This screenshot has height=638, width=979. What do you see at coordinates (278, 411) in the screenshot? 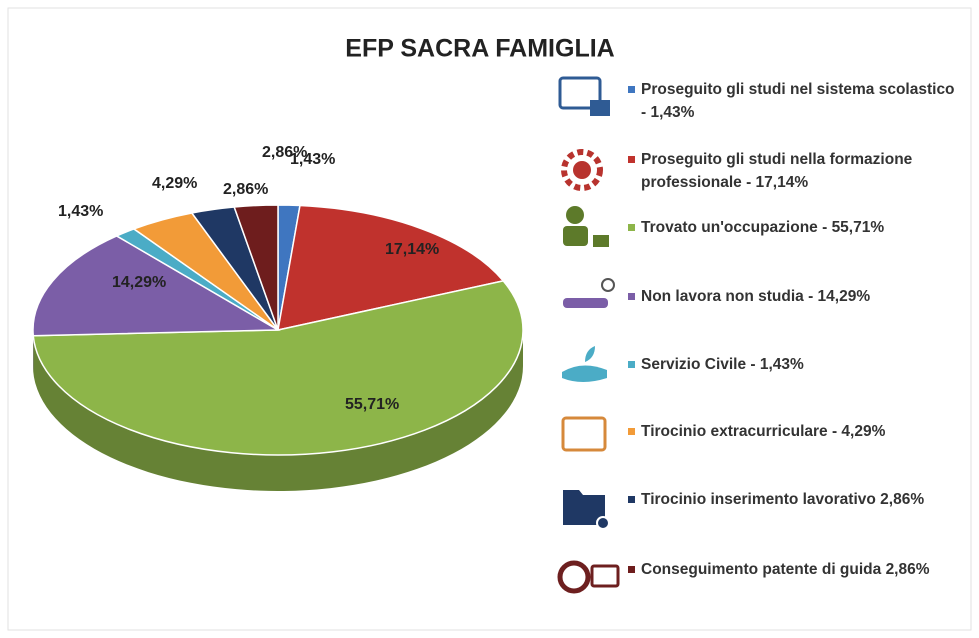
I see `slice-side` at bounding box center [278, 411].